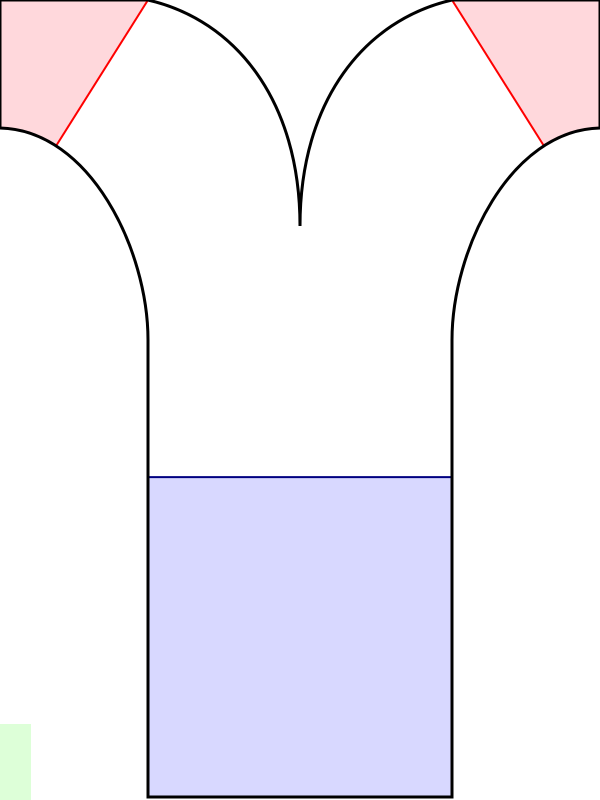 Image resolution: width=600 pixels, height=800 pixels. Describe the element at coordinates (102, 73) in the screenshot. I see `left-corner-divider` at that location.